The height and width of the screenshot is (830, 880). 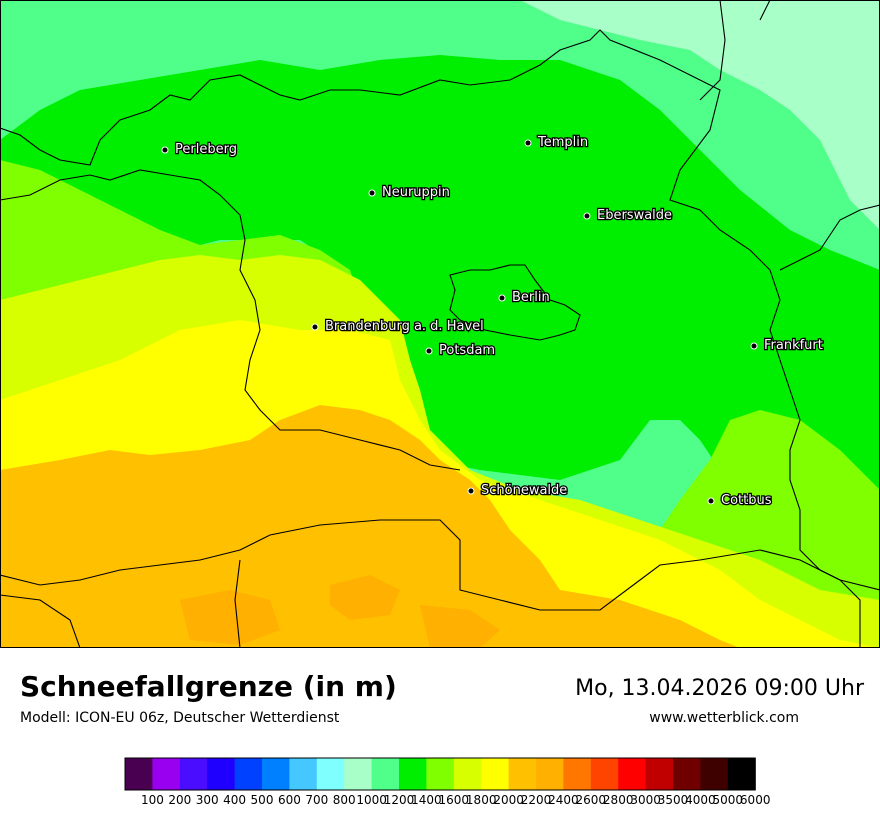 I want to click on border-sw, so click(x=40, y=621).